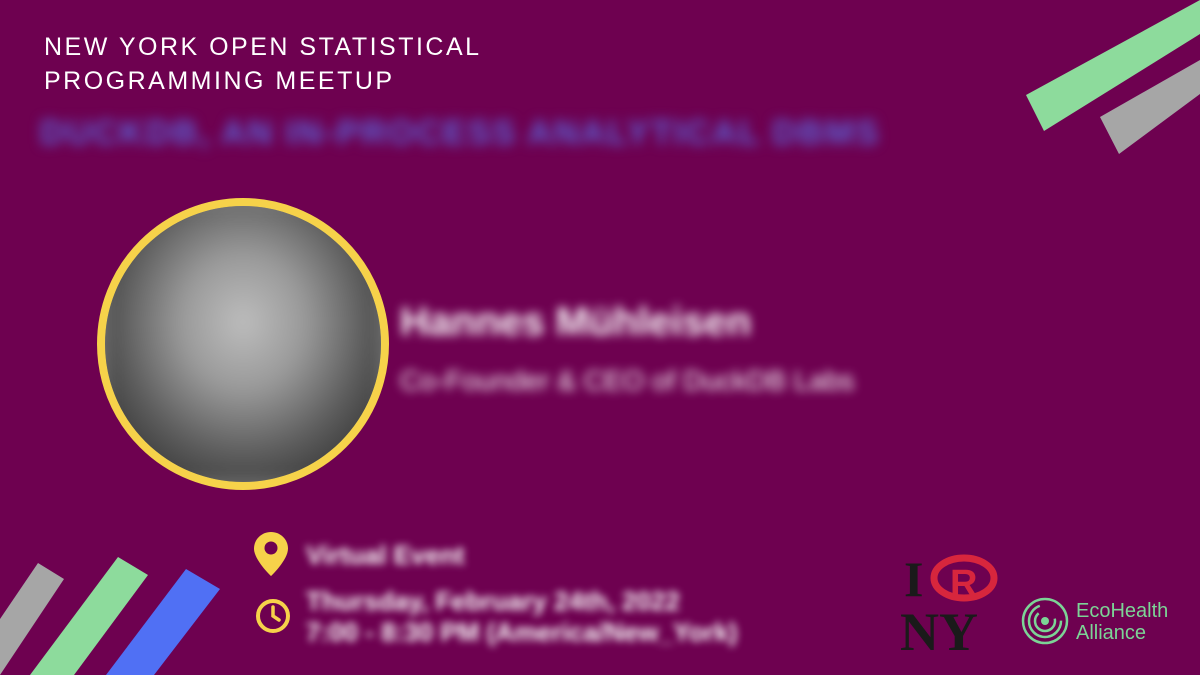 The width and height of the screenshot is (1200, 675). Describe the element at coordinates (1150, 107) in the screenshot. I see `stripe-gray-top` at that location.